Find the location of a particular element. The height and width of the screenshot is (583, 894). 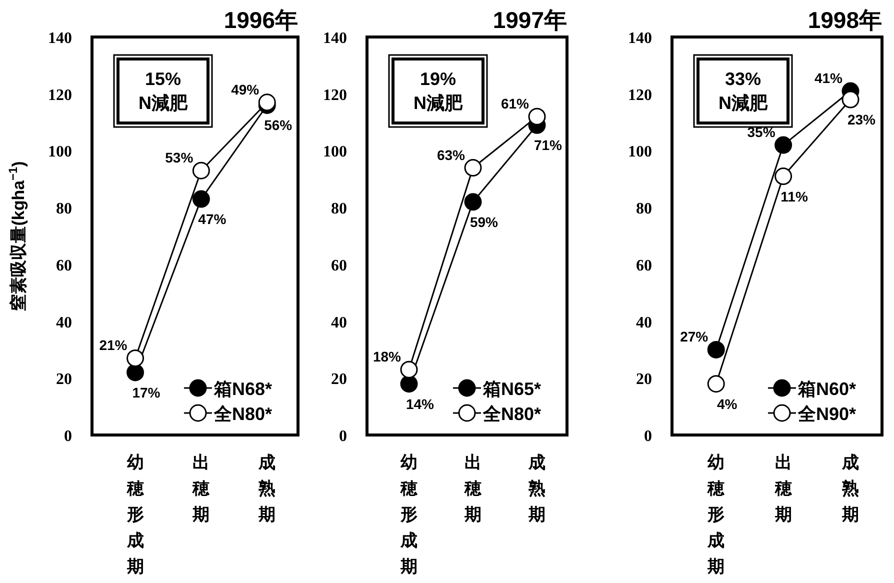

annotation: 56% is located at coordinates (278, 125).